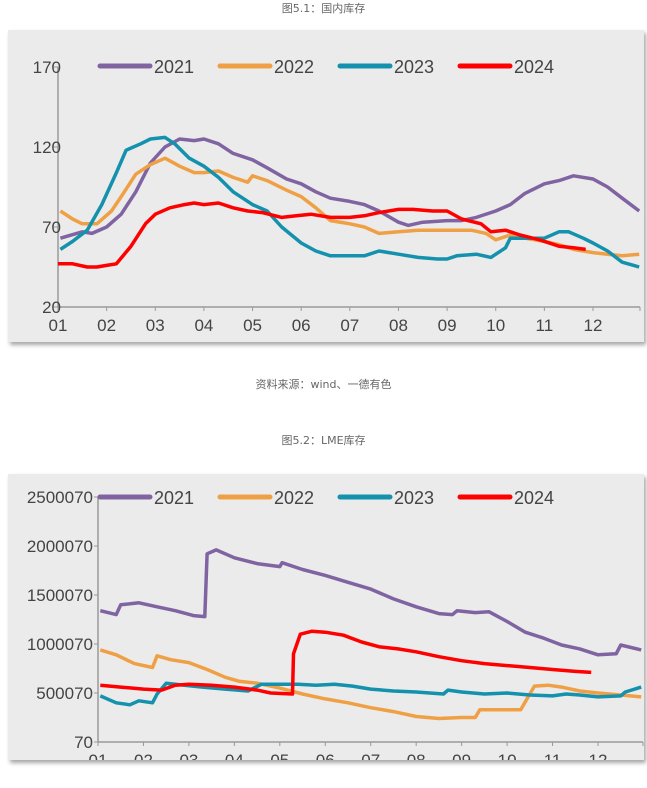  Describe the element at coordinates (60, 644) in the screenshot. I see `y-tick-label: 1000070` at that location.